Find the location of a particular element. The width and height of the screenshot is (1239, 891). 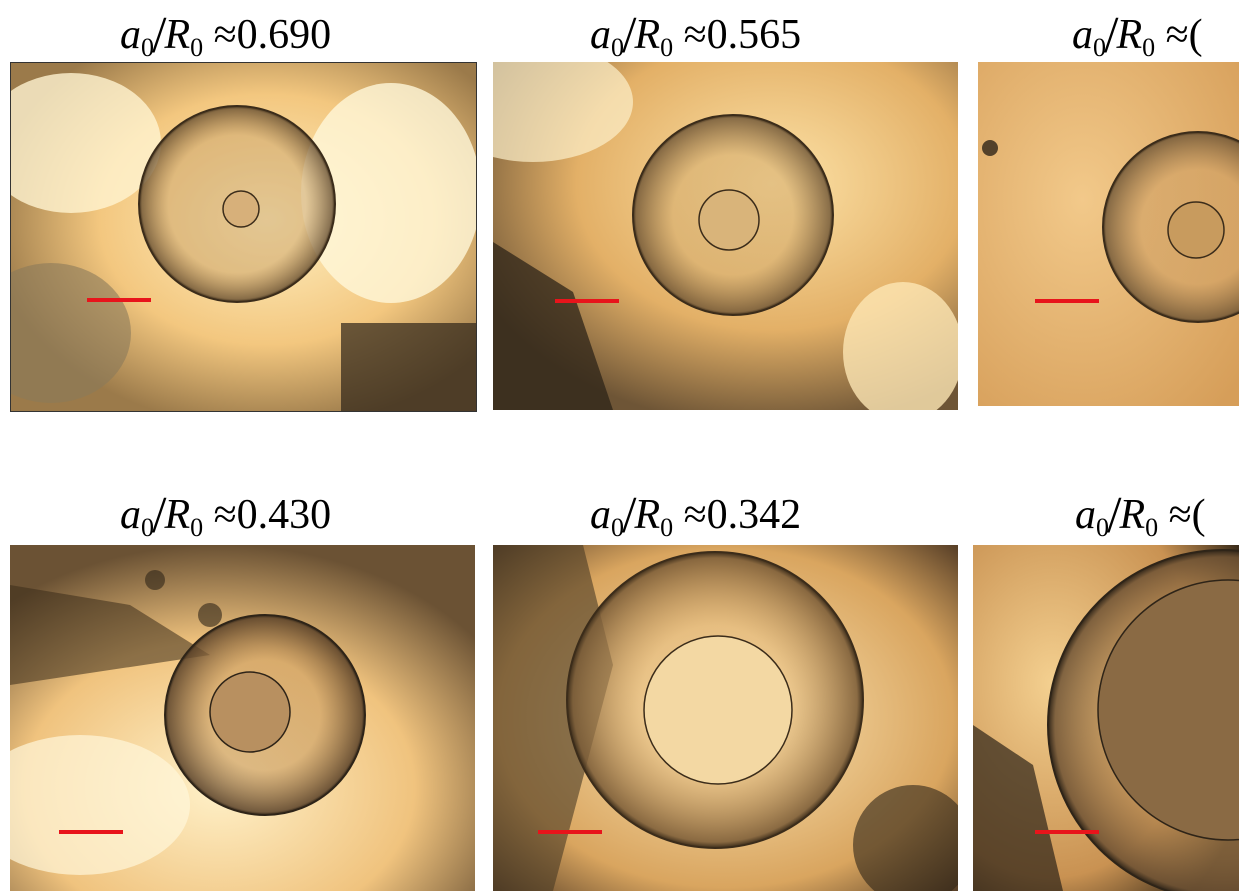

panel-label: a0/R0 ≈0.342 is located at coordinates (696, 515).